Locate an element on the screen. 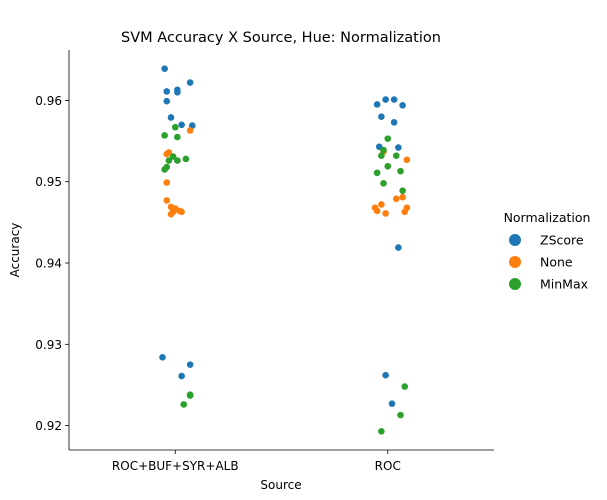  y-tick-label: 0.92 is located at coordinates (48, 426).